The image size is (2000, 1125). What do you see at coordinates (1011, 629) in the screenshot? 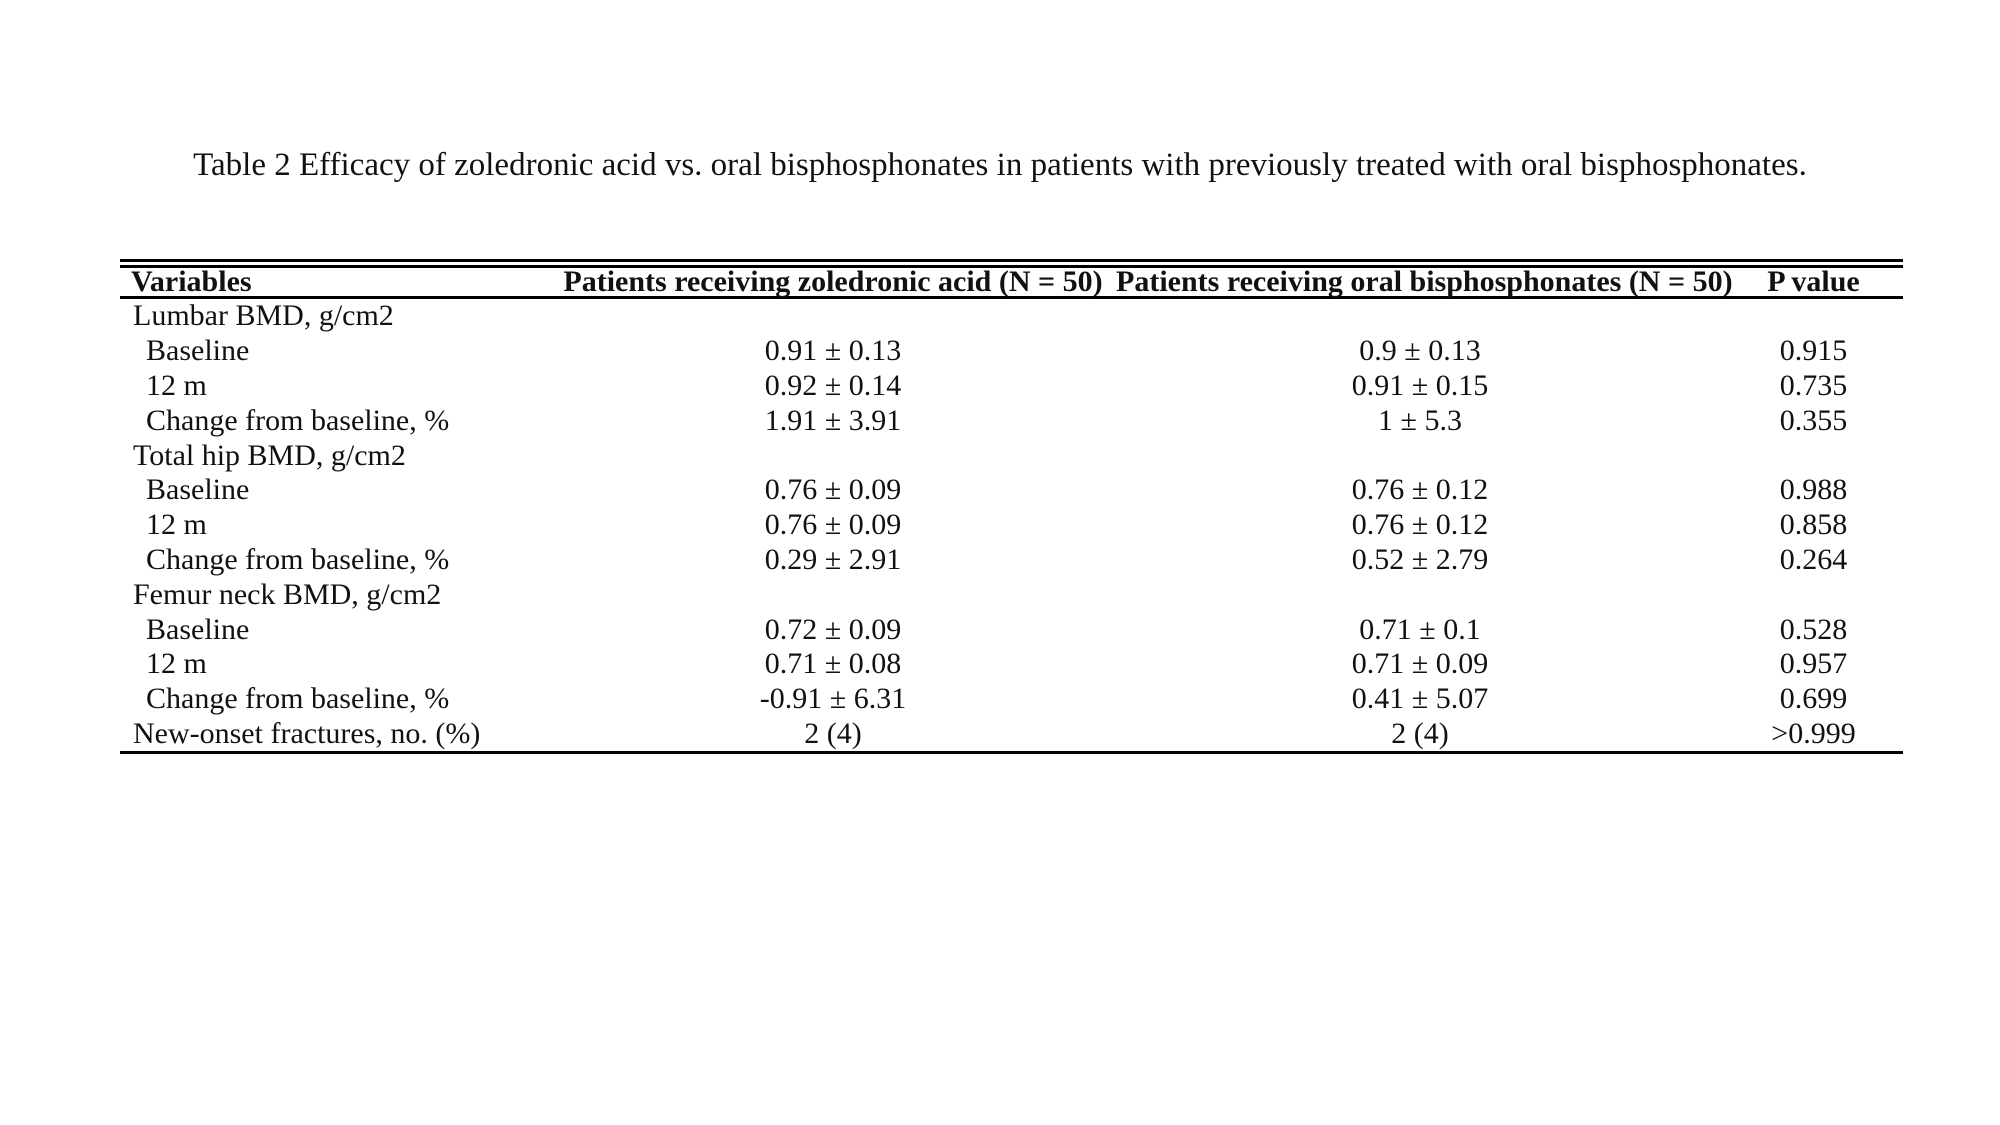
I see `table-row: Baseline 0.72 ± 0.09 0.71 ± 0.1 0.528` at bounding box center [1011, 629].